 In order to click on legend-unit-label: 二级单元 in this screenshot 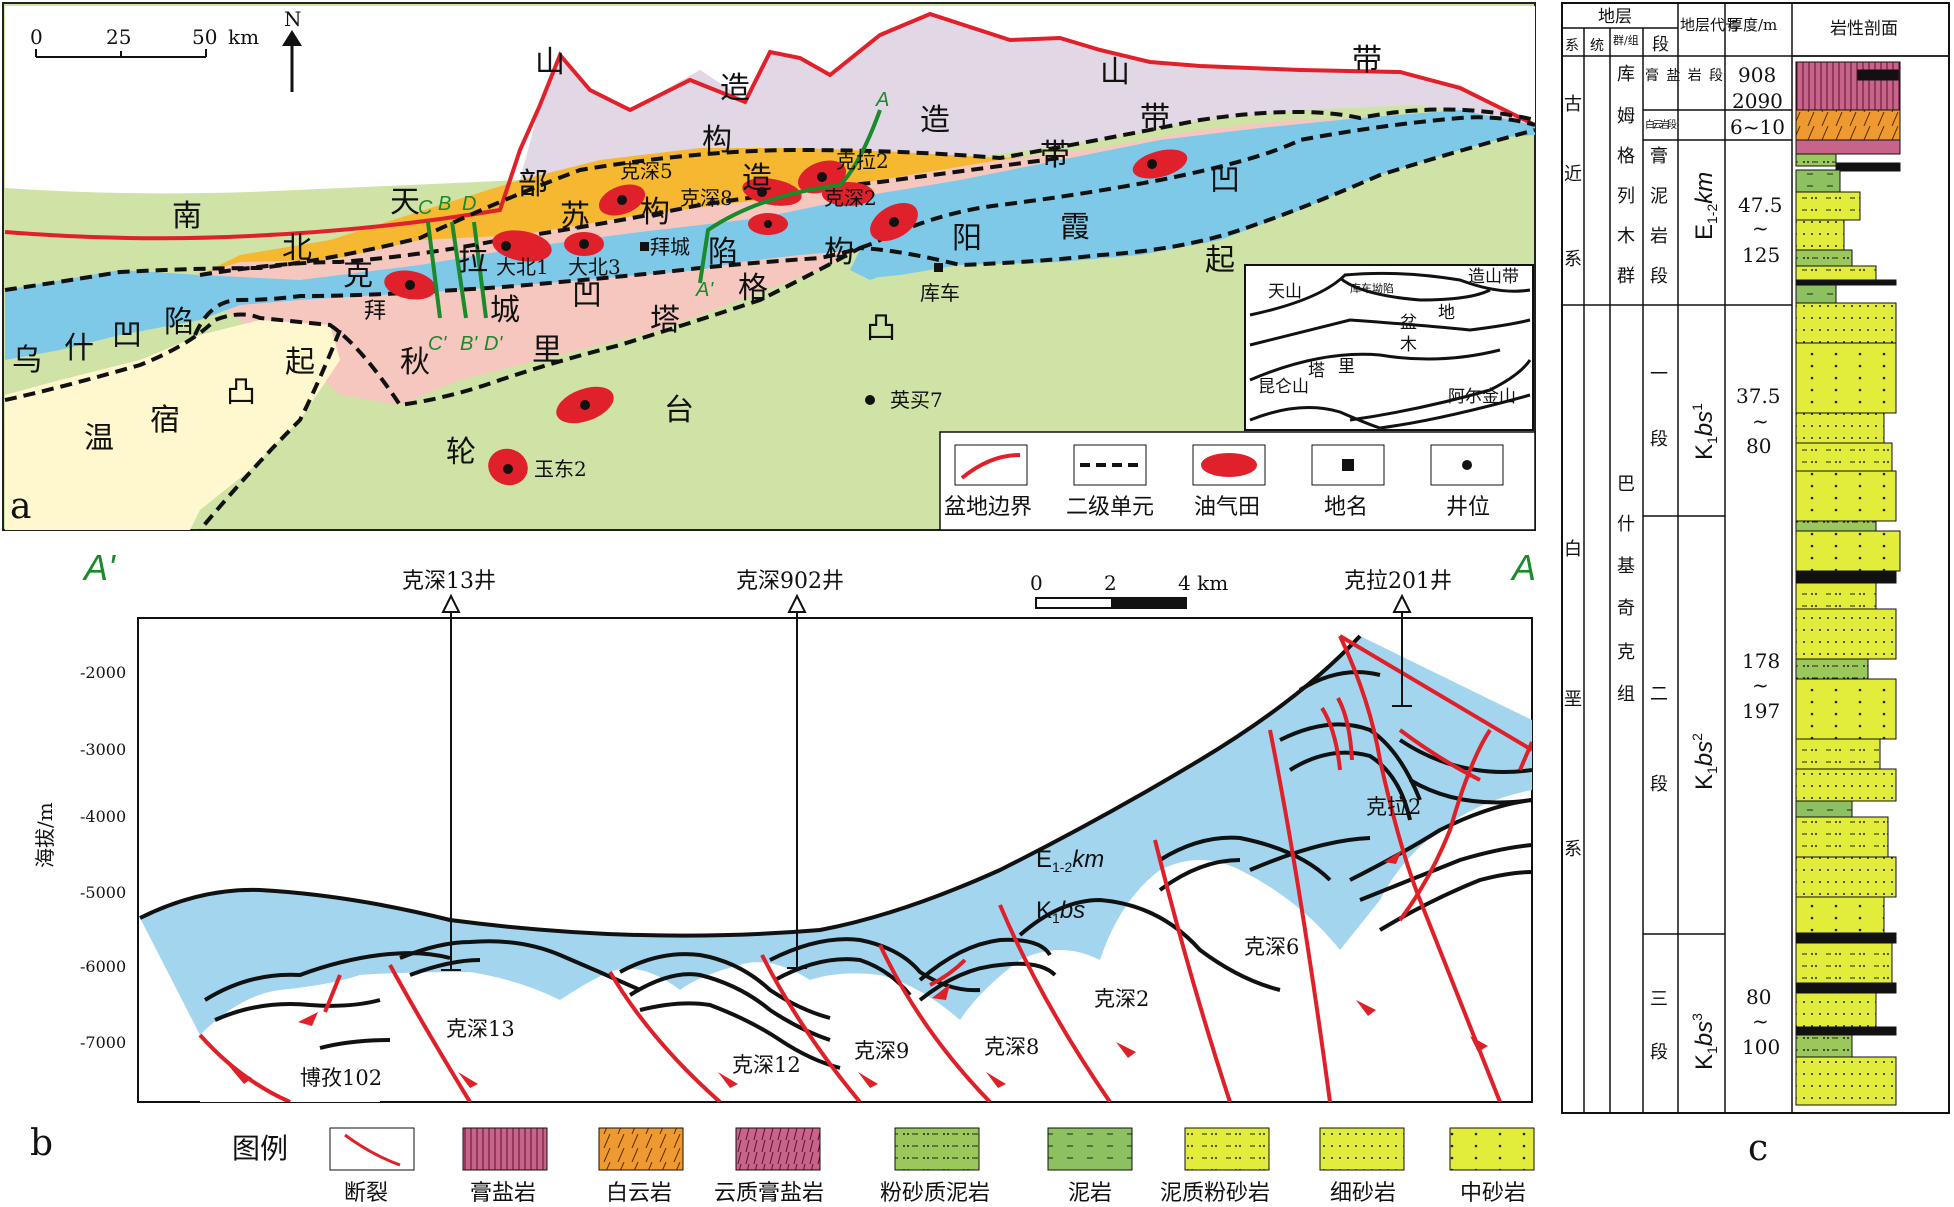, I will do `click(1110, 507)`.